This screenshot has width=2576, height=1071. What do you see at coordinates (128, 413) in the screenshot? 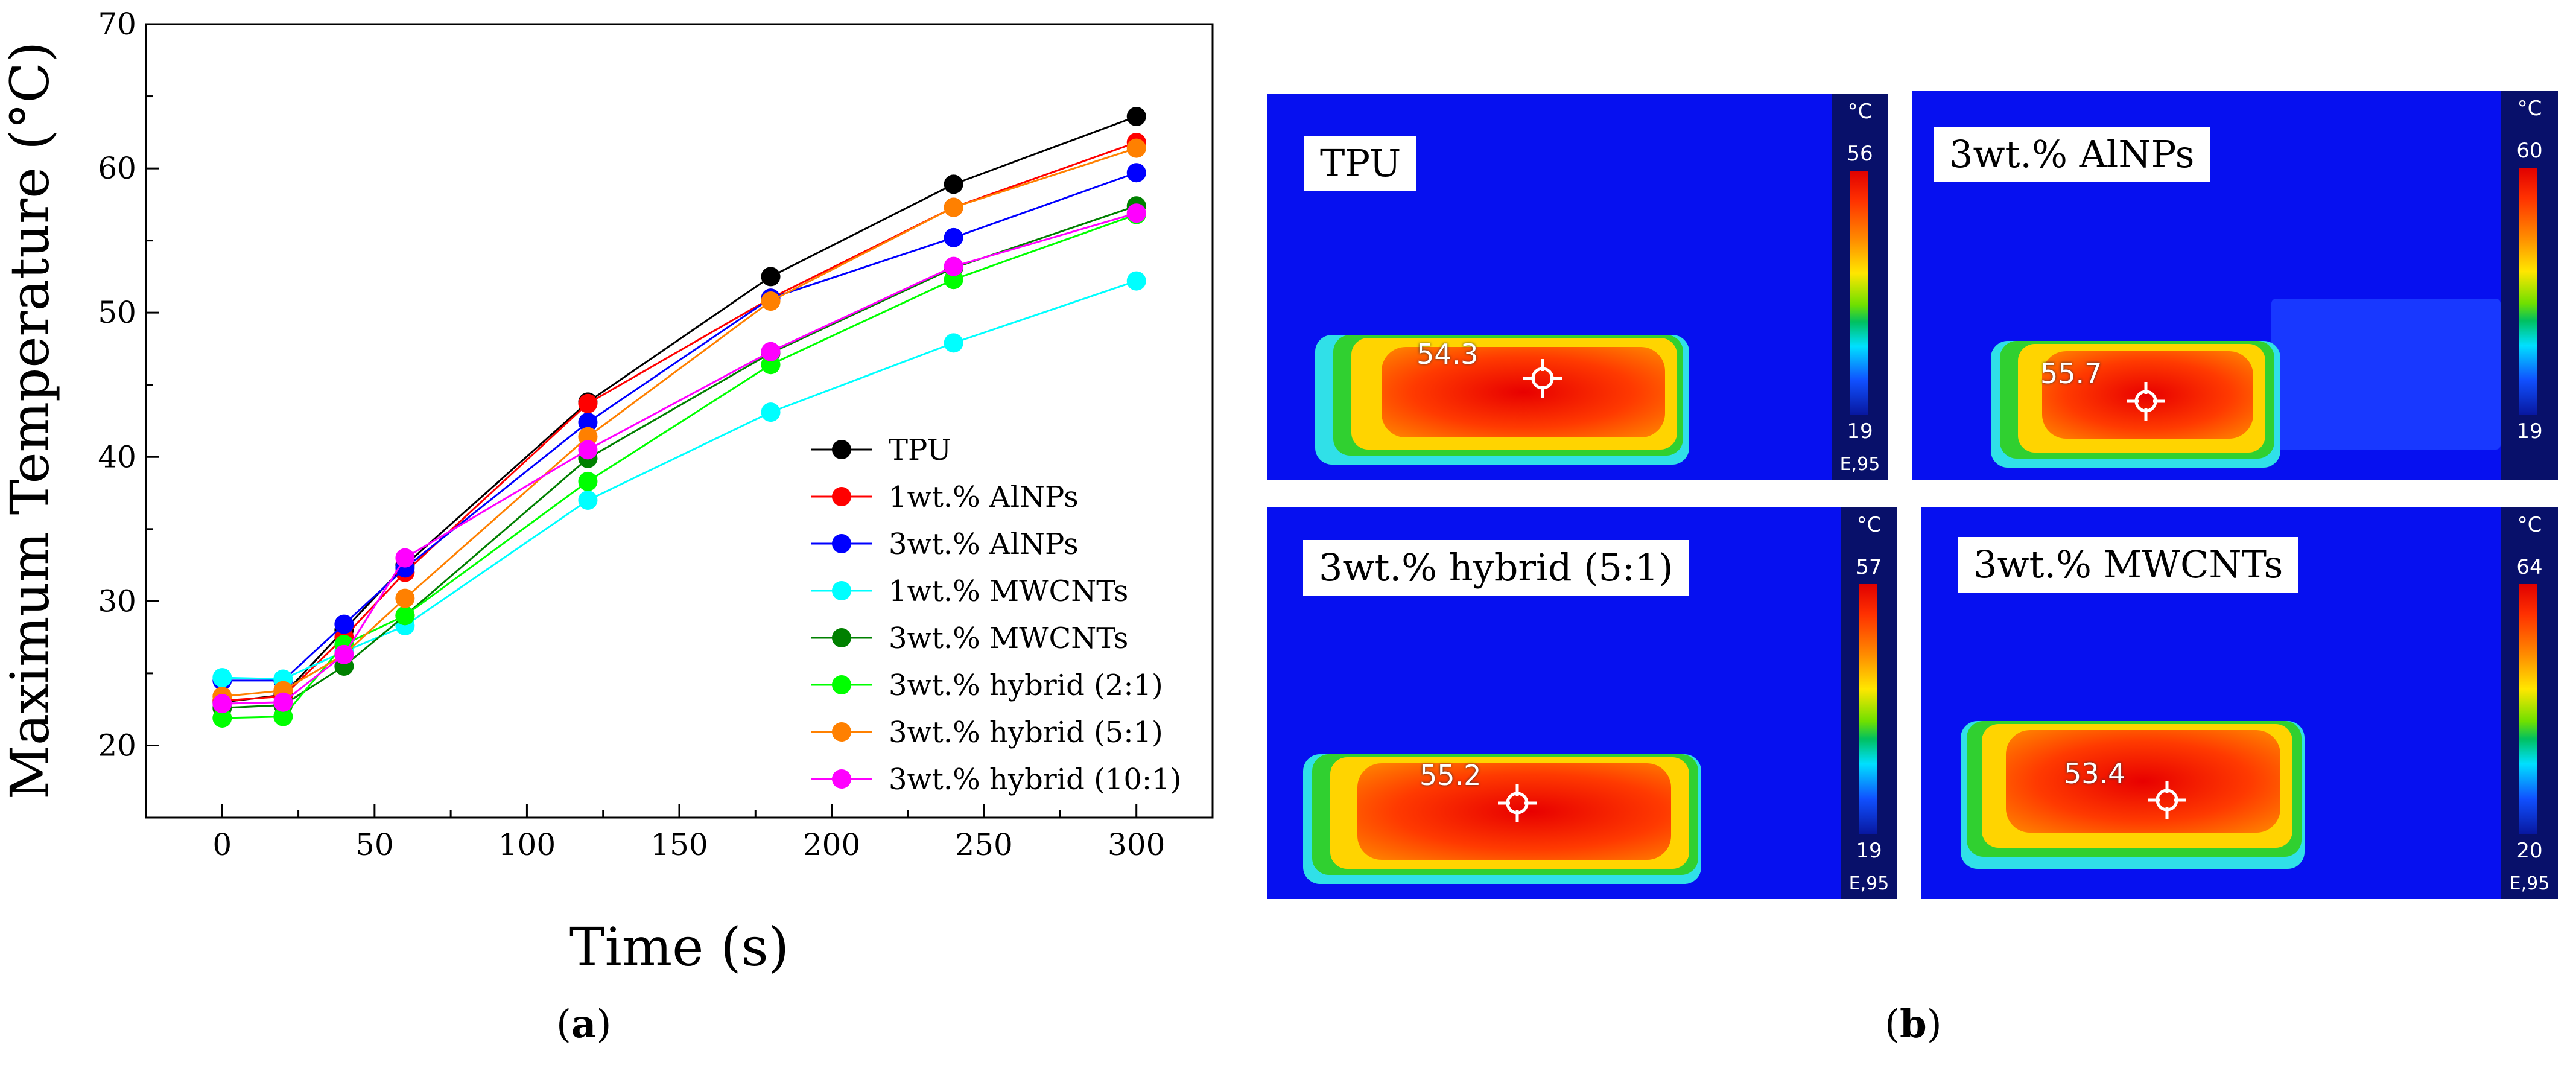
I see `y-axis-ticks: 20 30 40 50 60 70` at bounding box center [128, 413].